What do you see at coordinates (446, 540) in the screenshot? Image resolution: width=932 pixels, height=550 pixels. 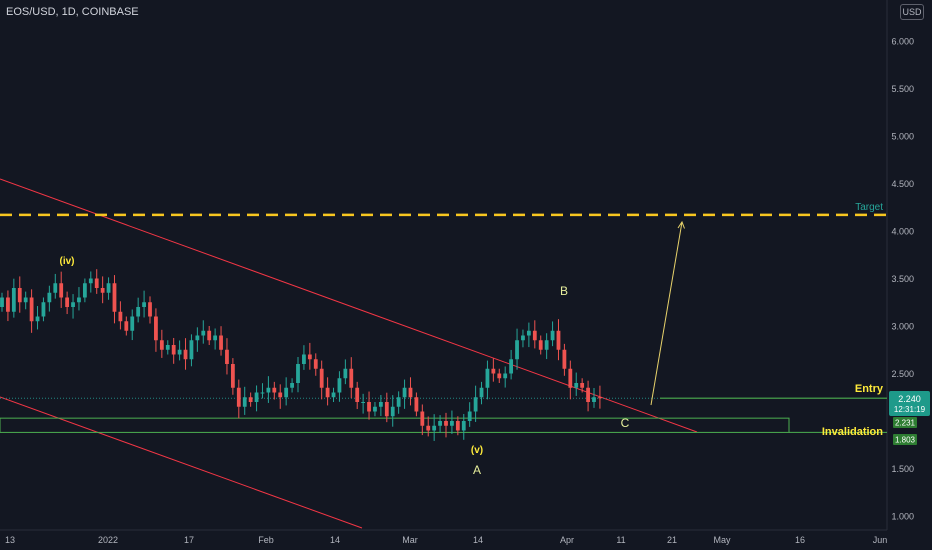 I see `time-axis: 13 2022 17 Feb 14 Mar 14 Apr 11 21 May 16 Jun` at bounding box center [446, 540].